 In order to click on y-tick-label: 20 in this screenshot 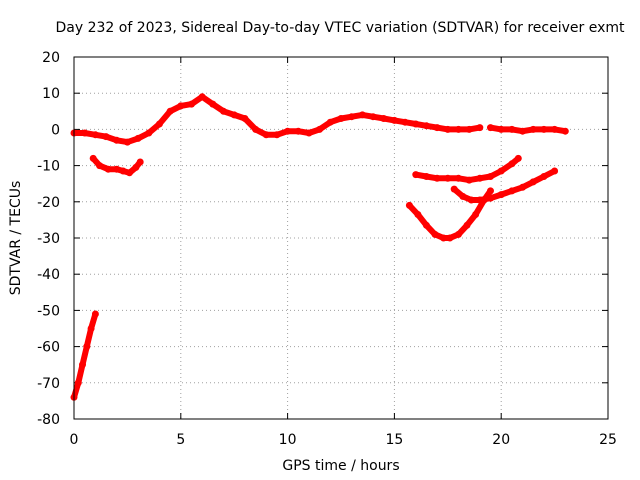, I will do `click(51, 58)`.